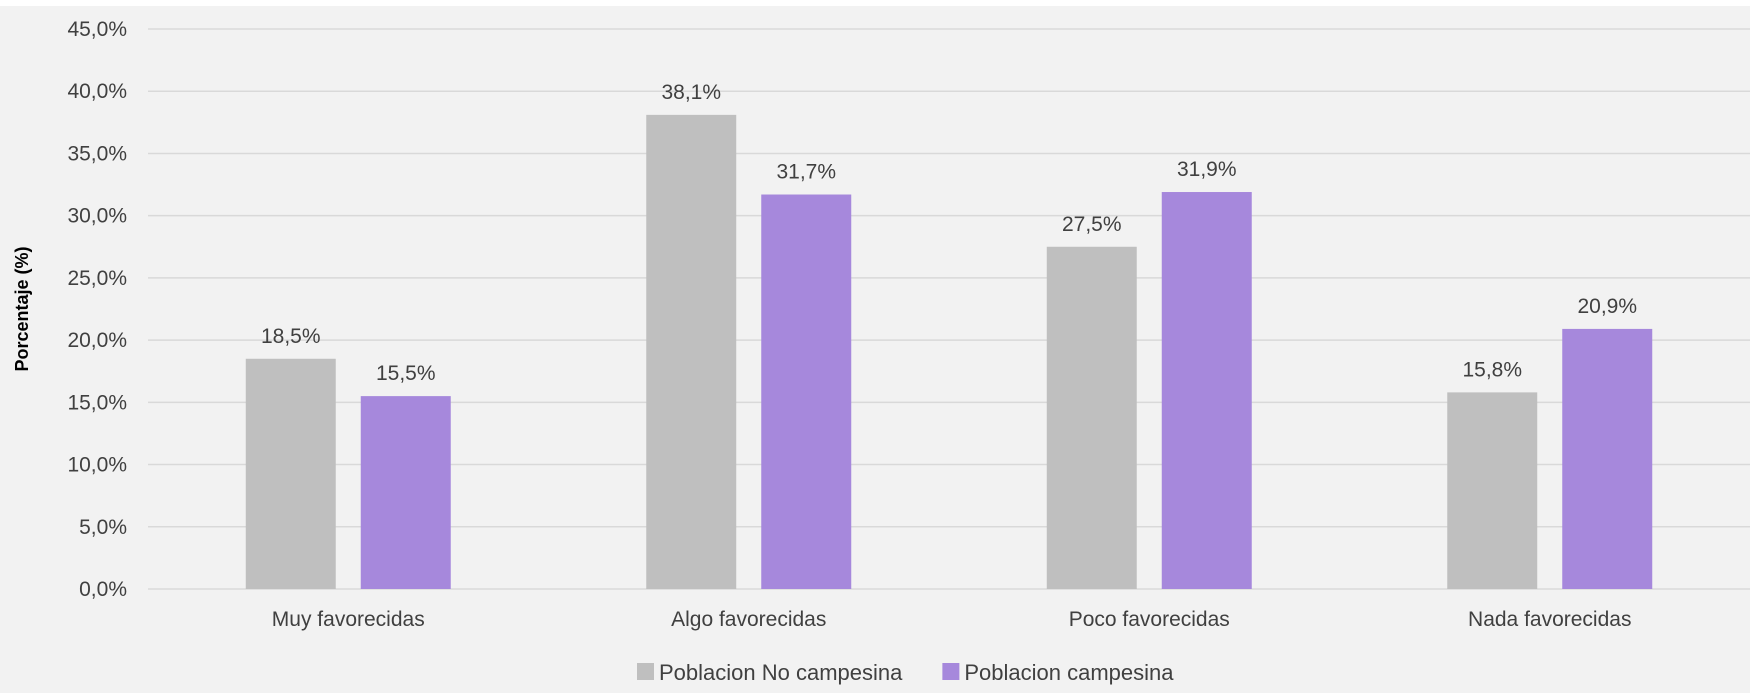 The image size is (1750, 693). Describe the element at coordinates (781, 672) in the screenshot. I see `legend-label: Poblacion No campesina` at that location.